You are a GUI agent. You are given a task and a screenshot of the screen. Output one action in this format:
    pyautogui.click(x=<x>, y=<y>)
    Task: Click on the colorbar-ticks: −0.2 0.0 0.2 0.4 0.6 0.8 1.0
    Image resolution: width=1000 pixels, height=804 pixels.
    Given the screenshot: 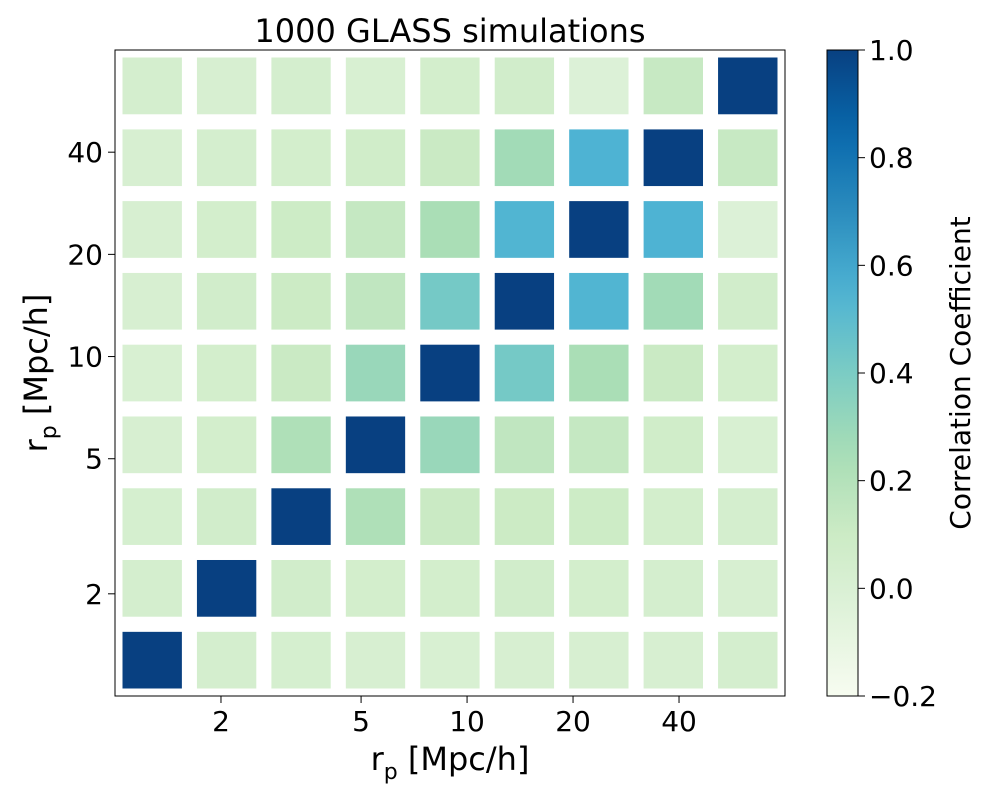 What is the action you would take?
    pyautogui.click(x=897, y=373)
    